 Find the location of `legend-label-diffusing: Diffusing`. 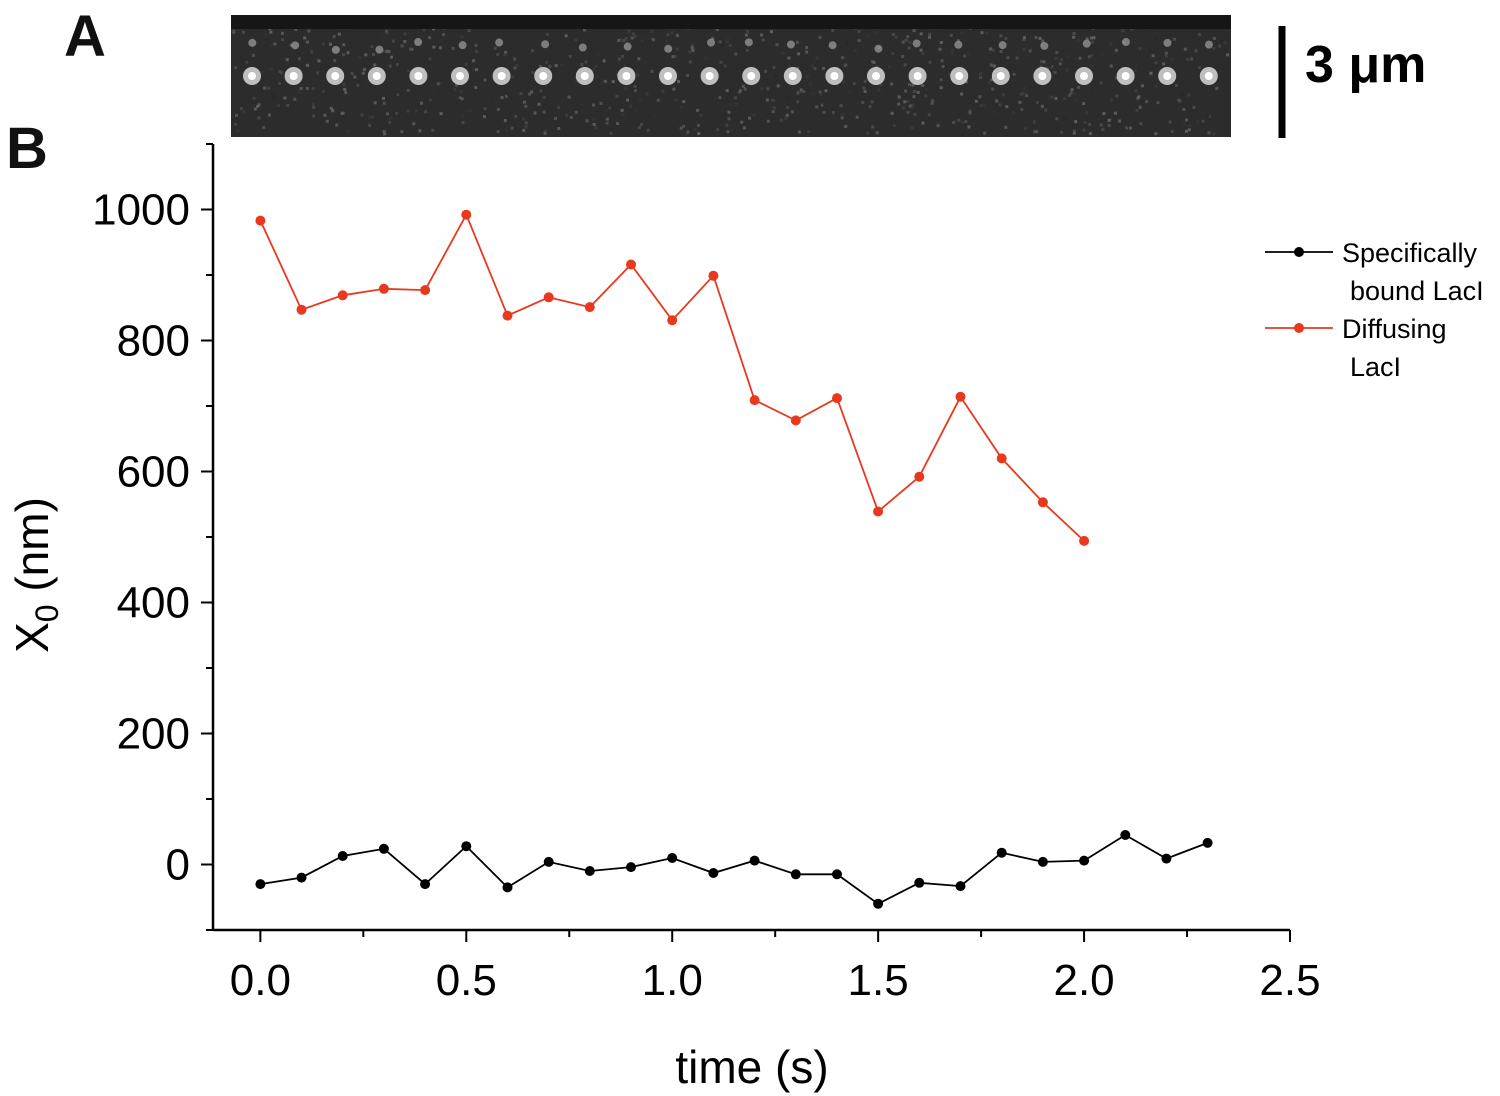

legend-label-diffusing: Diffusing is located at coordinates (1394, 329).